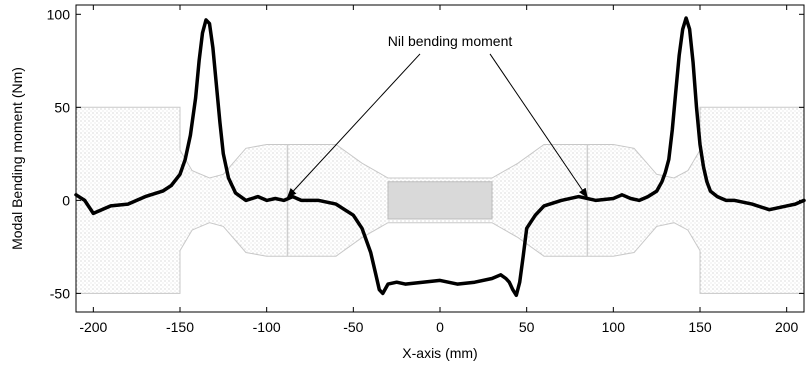  What do you see at coordinates (439, 353) in the screenshot?
I see `x-axis-title: X-axis (mm)` at bounding box center [439, 353].